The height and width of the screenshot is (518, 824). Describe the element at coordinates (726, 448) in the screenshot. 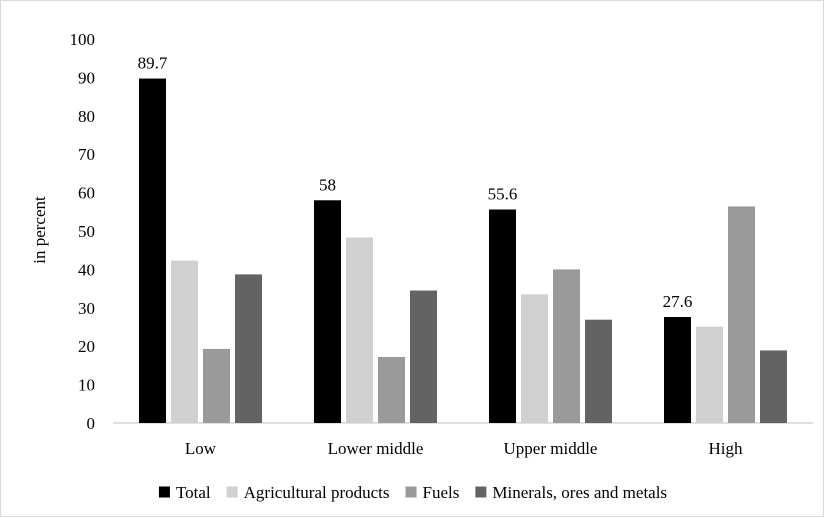

I see `x-tick-label: High` at that location.